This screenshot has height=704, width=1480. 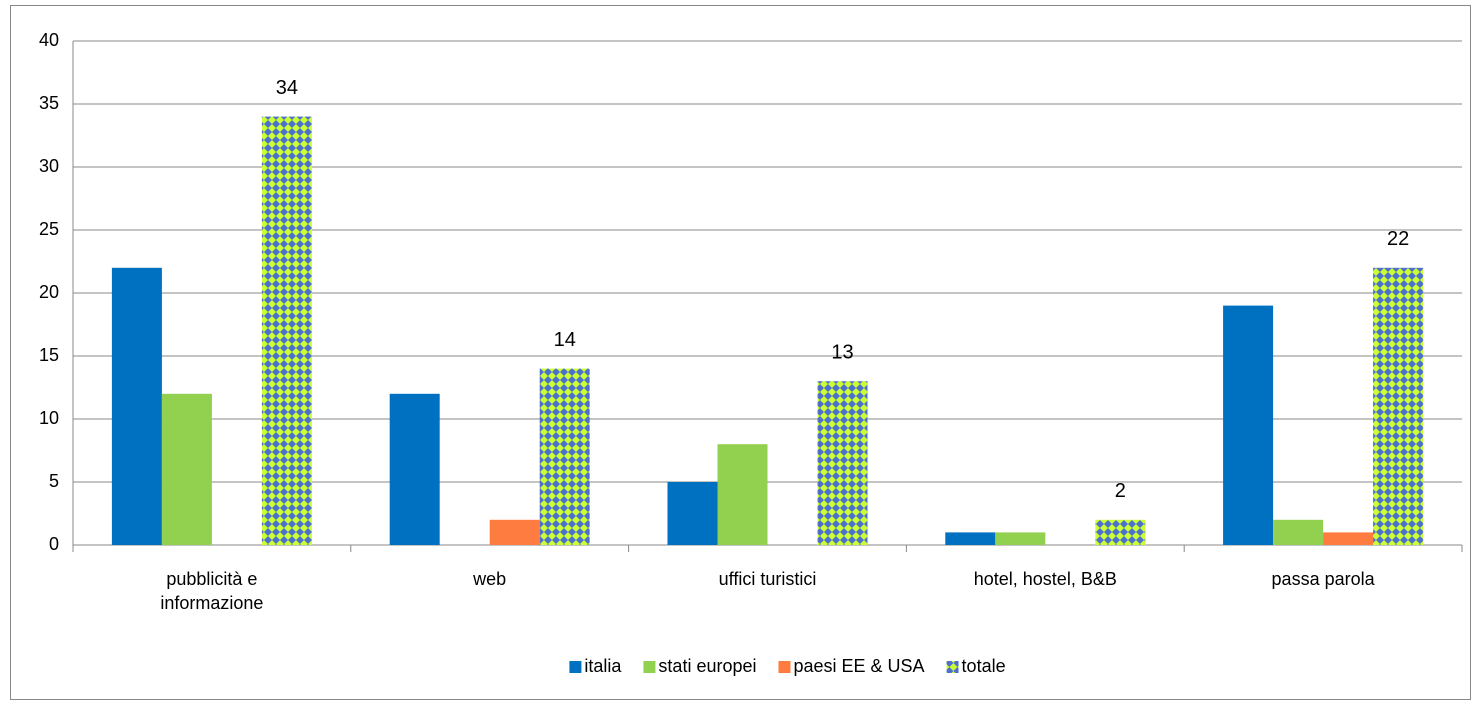 What do you see at coordinates (49, 40) in the screenshot?
I see `y-tick-label: 40` at bounding box center [49, 40].